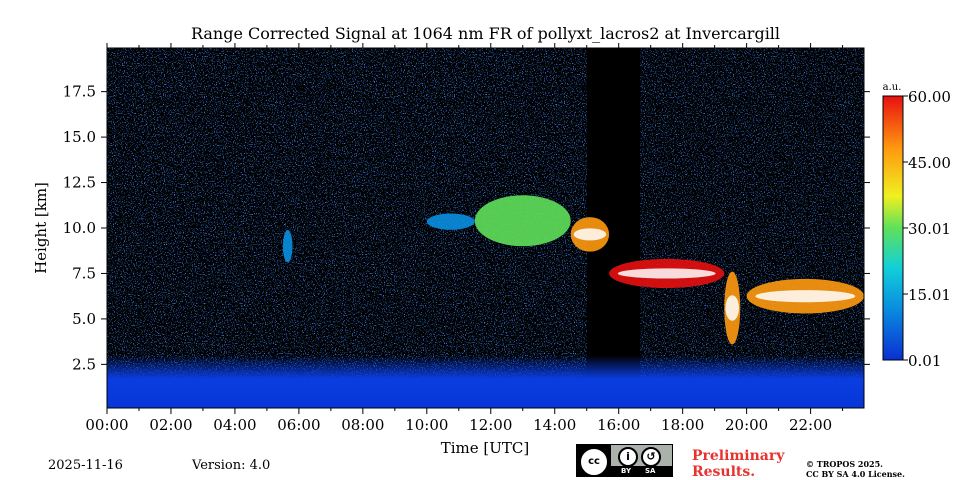  Describe the element at coordinates (810, 425) in the screenshot. I see `x-tick-label: 22:00` at that location.